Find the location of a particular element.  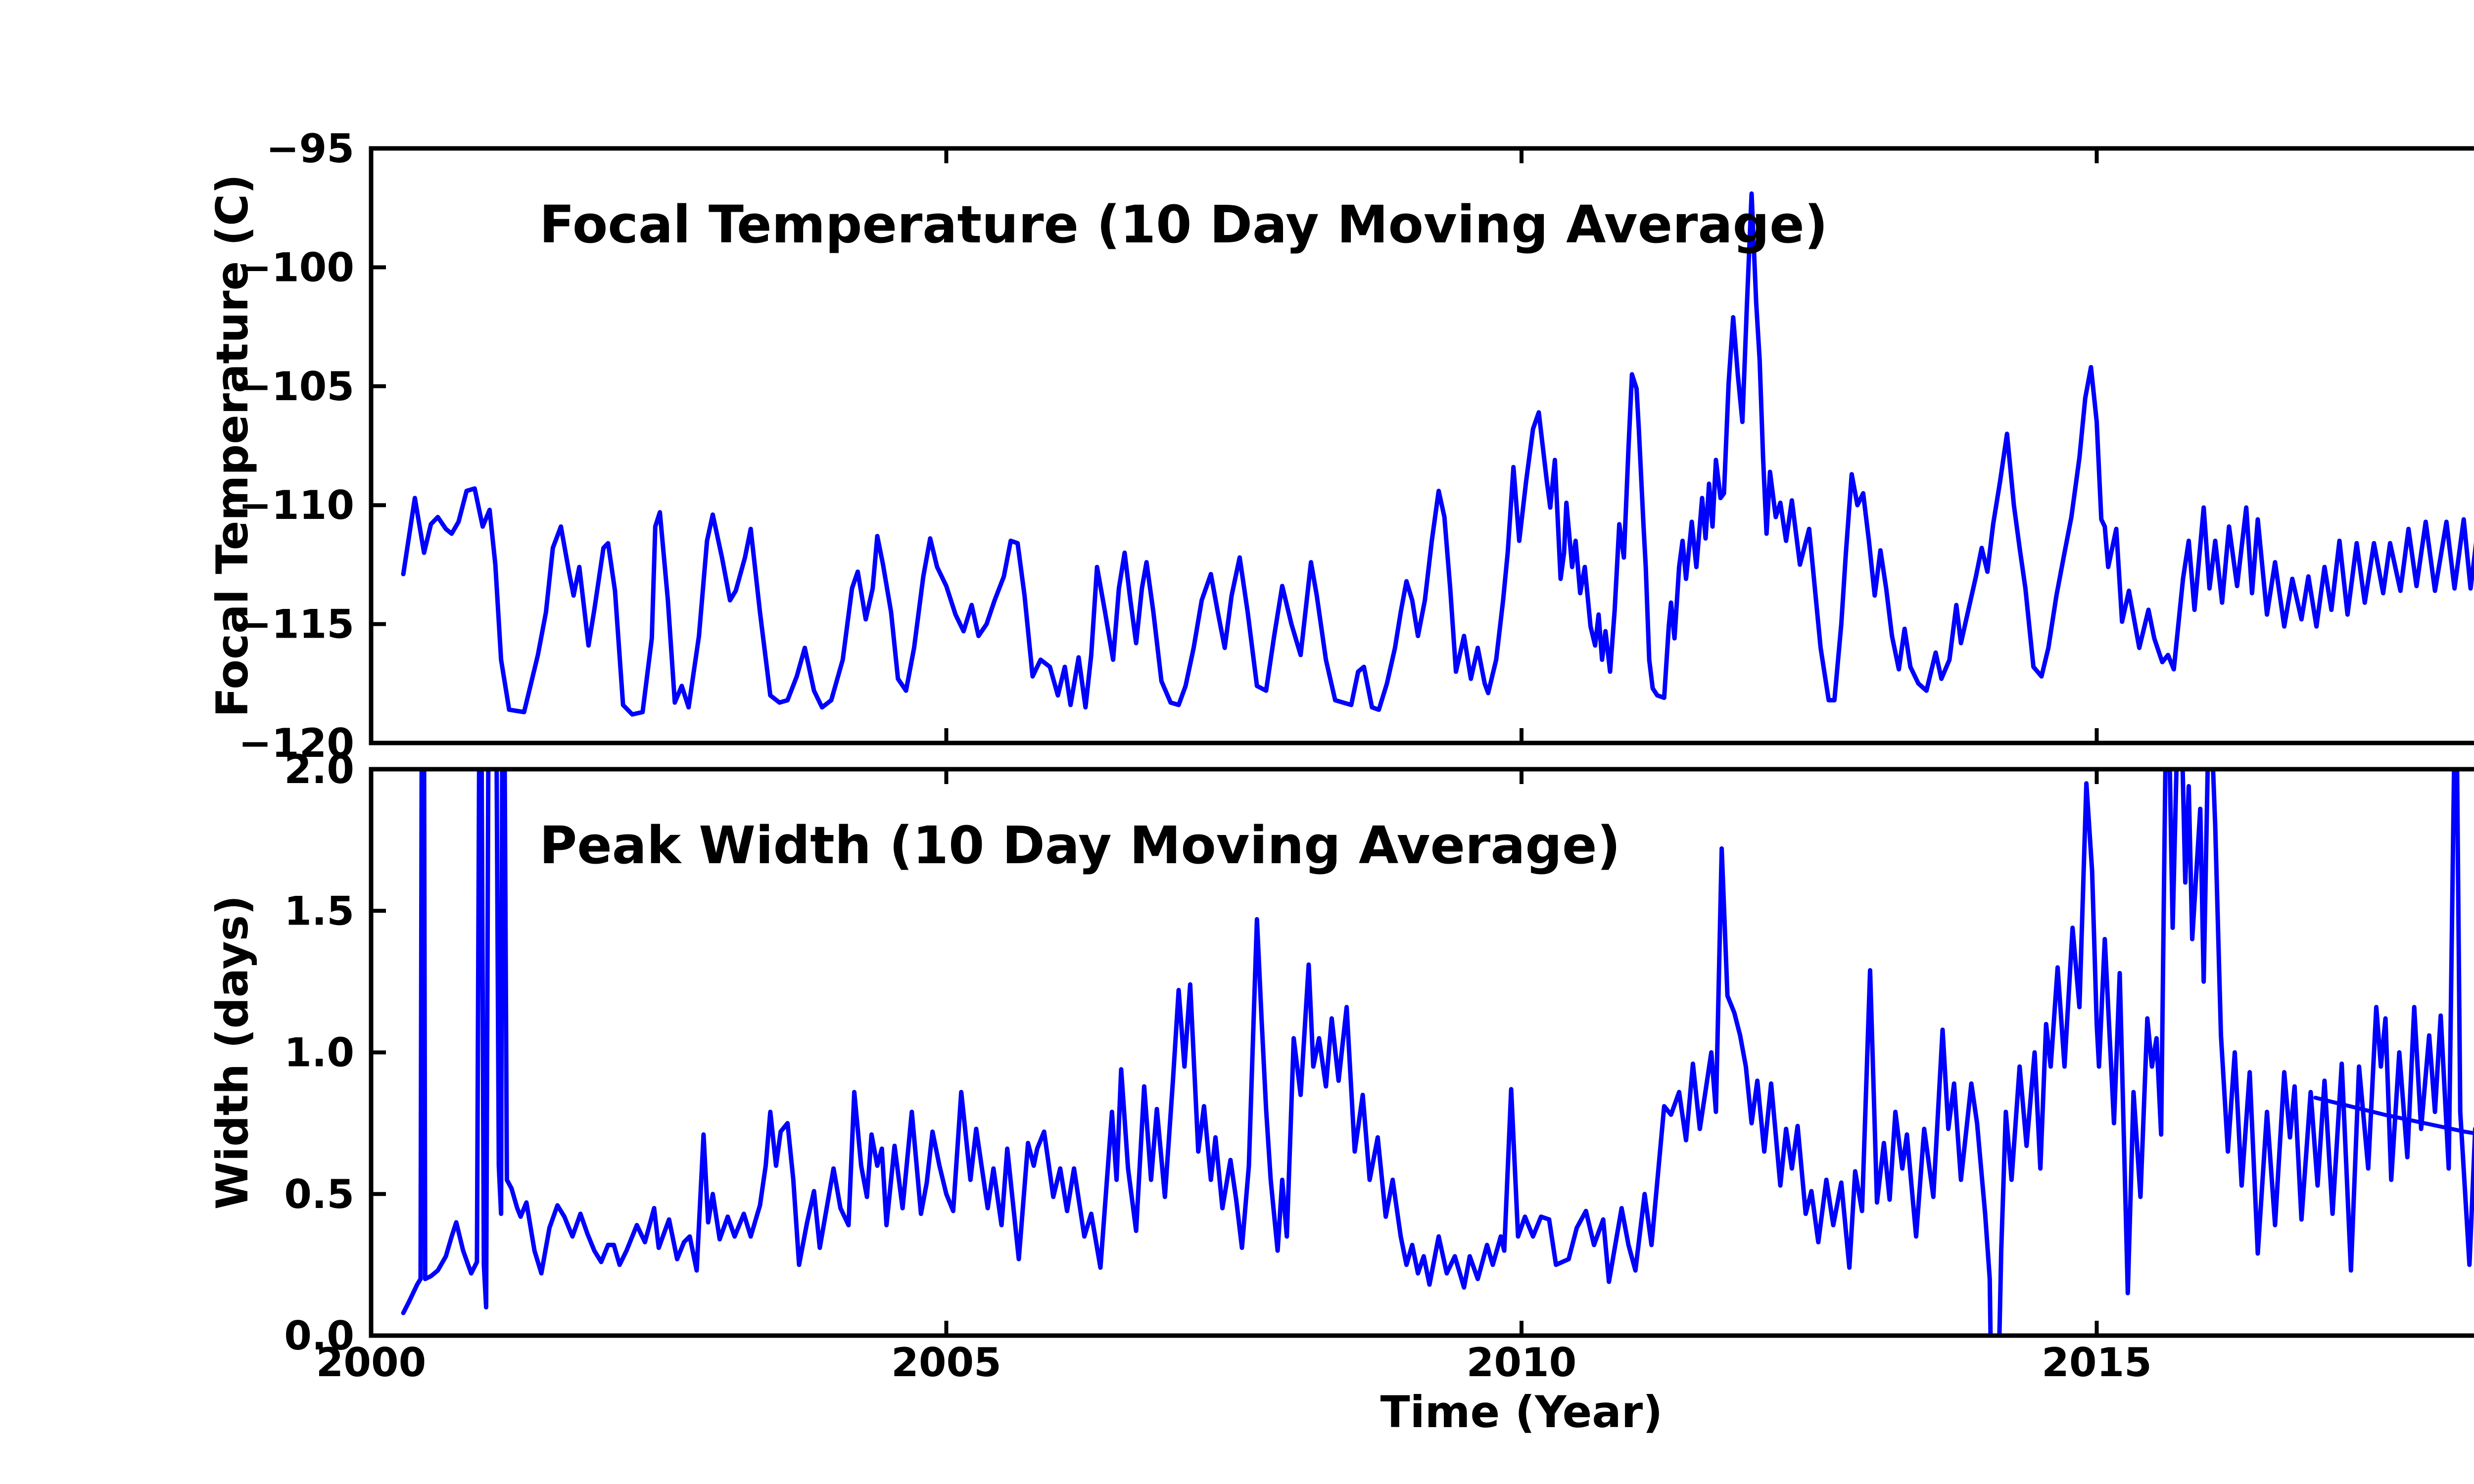

x-axis-label: Time (Year) is located at coordinates (1521, 1412).